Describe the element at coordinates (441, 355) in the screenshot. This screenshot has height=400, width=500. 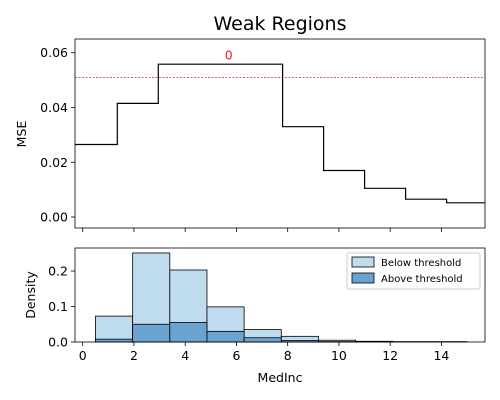
I see `density-xtick-label-7: 14` at that location.